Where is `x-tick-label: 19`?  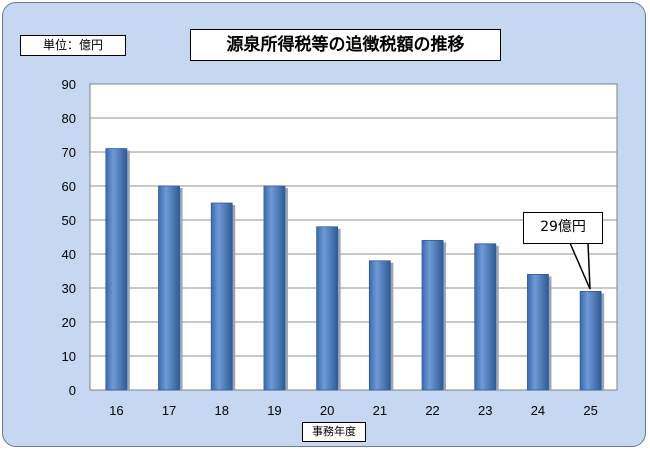 x-tick-label: 19 is located at coordinates (274, 410).